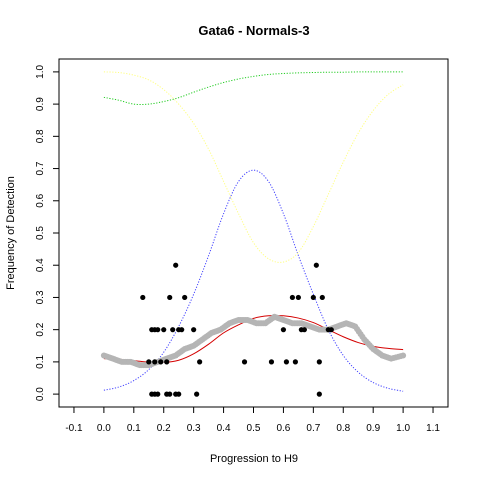 The image size is (480, 480). Describe the element at coordinates (40, 200) in the screenshot. I see `y-tick-label: 0.6` at that location.